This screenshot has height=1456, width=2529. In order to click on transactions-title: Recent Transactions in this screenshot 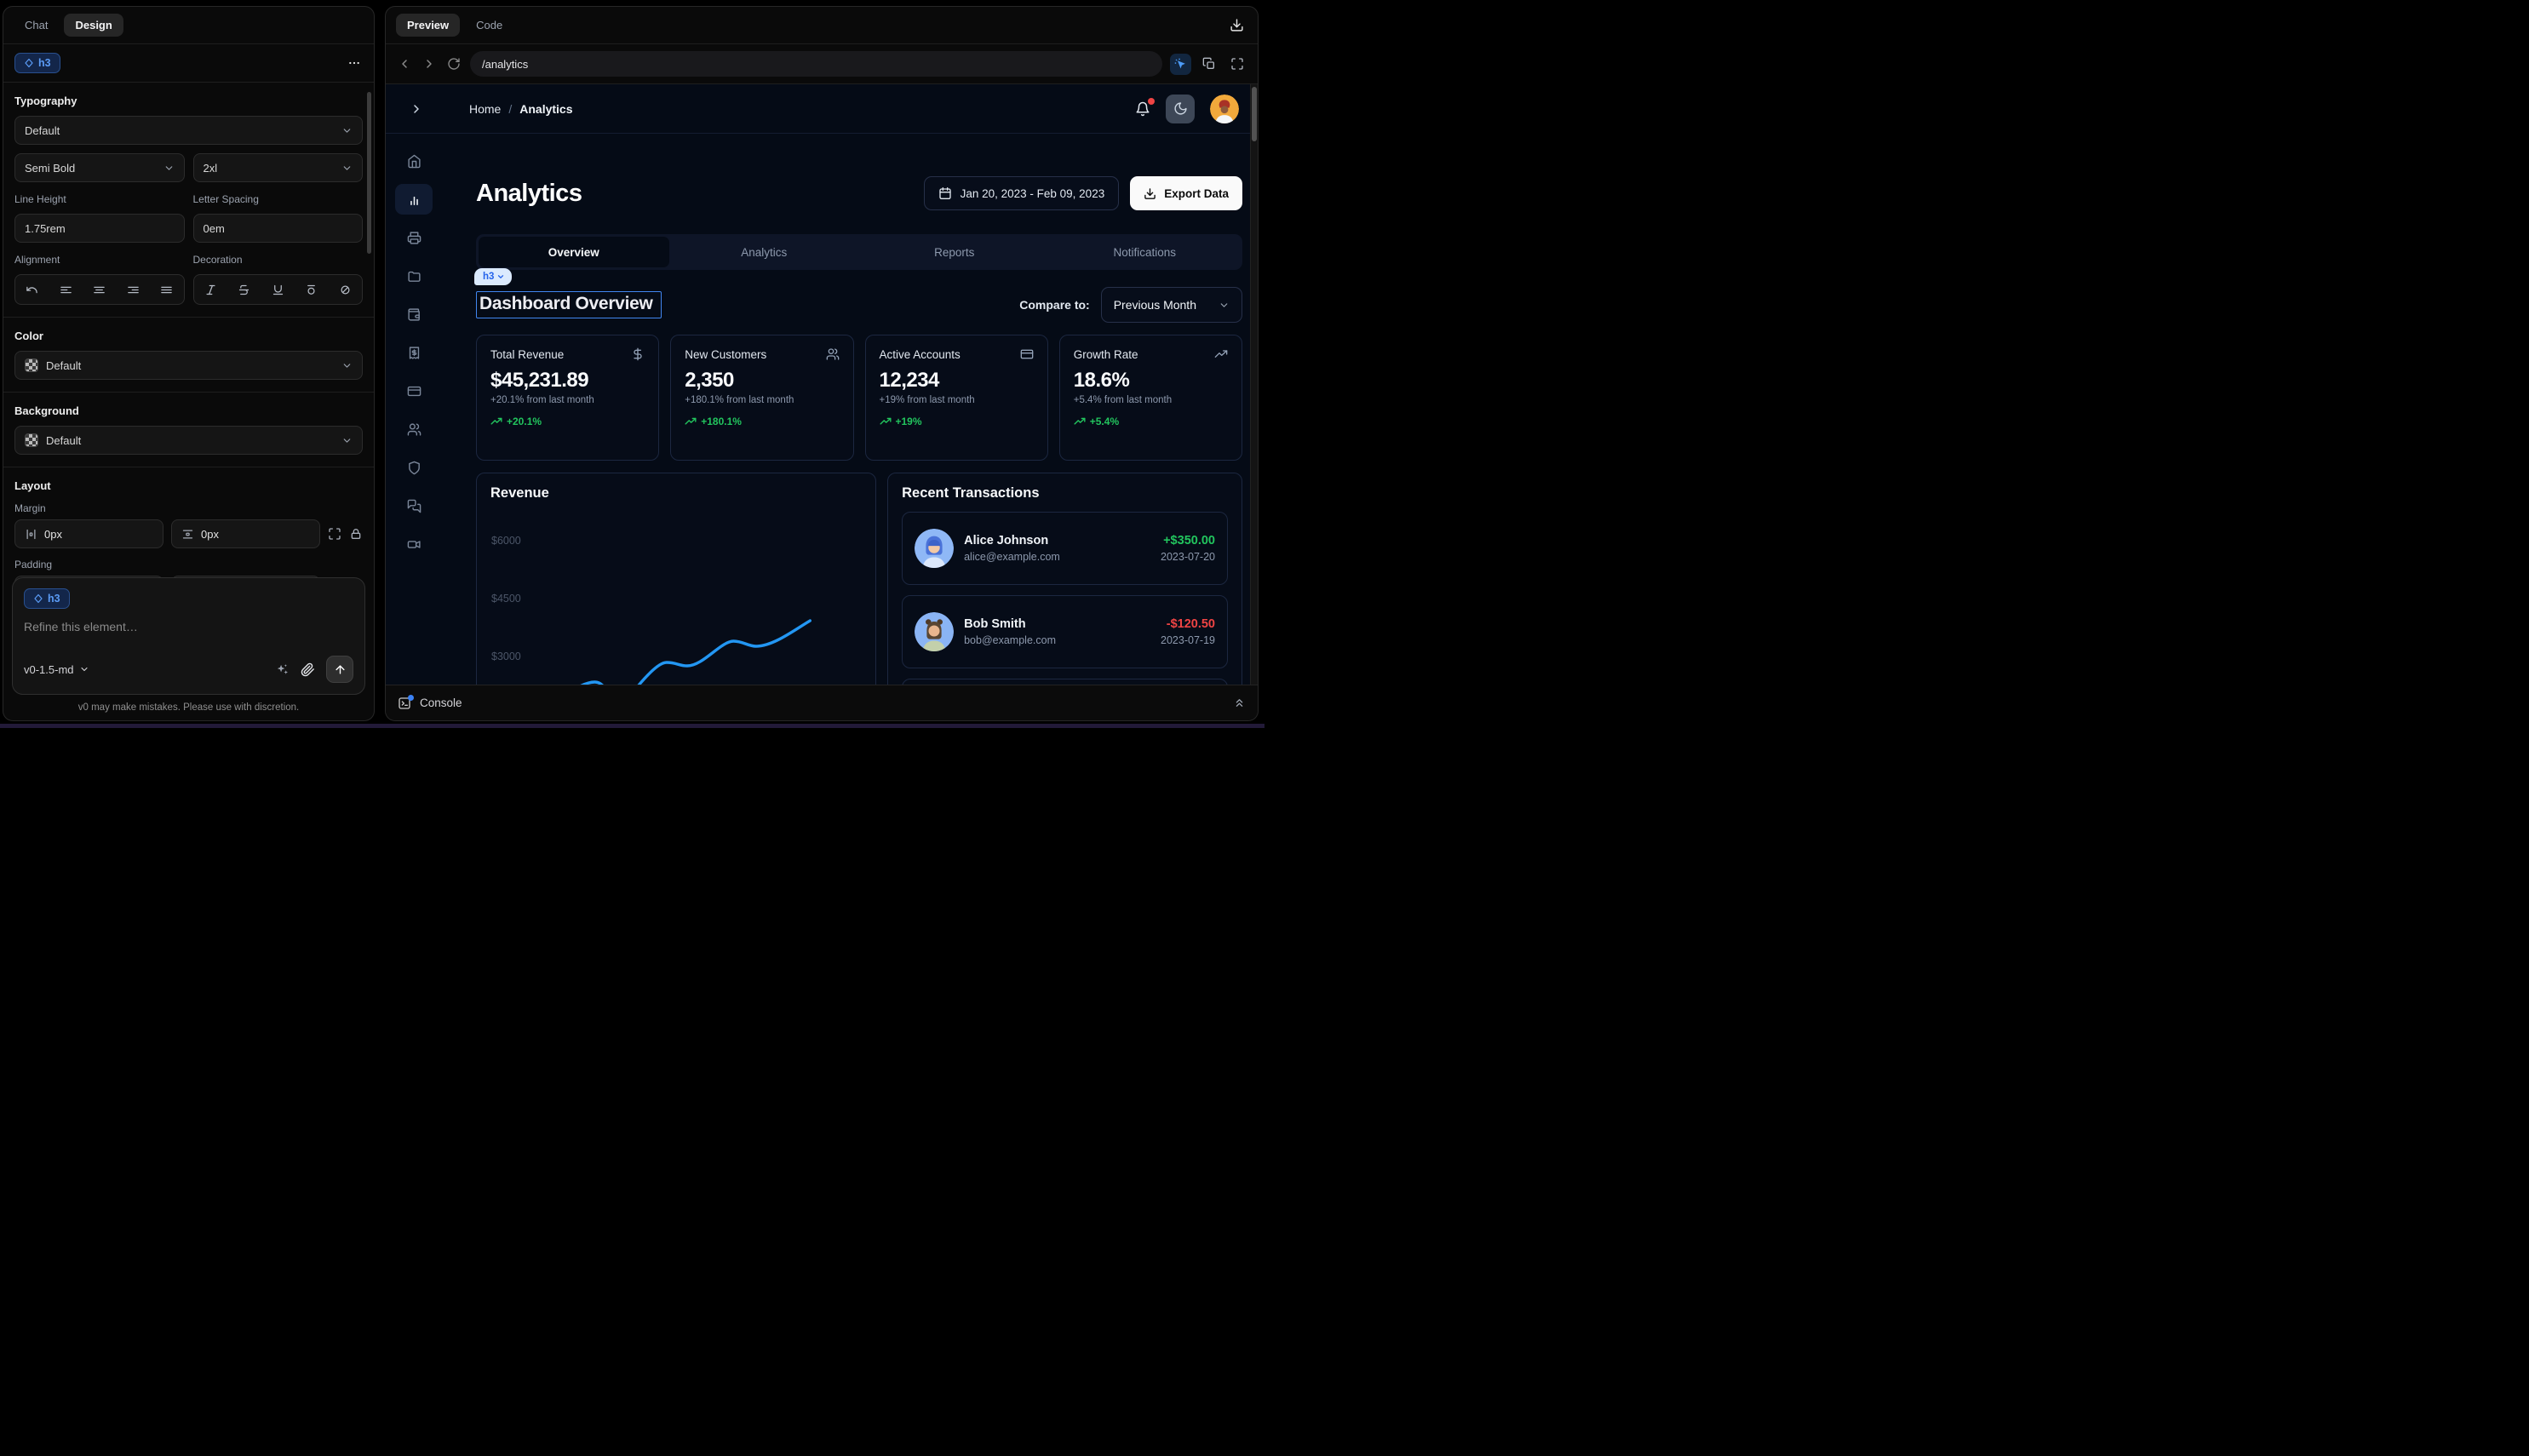, I will do `click(971, 493)`.